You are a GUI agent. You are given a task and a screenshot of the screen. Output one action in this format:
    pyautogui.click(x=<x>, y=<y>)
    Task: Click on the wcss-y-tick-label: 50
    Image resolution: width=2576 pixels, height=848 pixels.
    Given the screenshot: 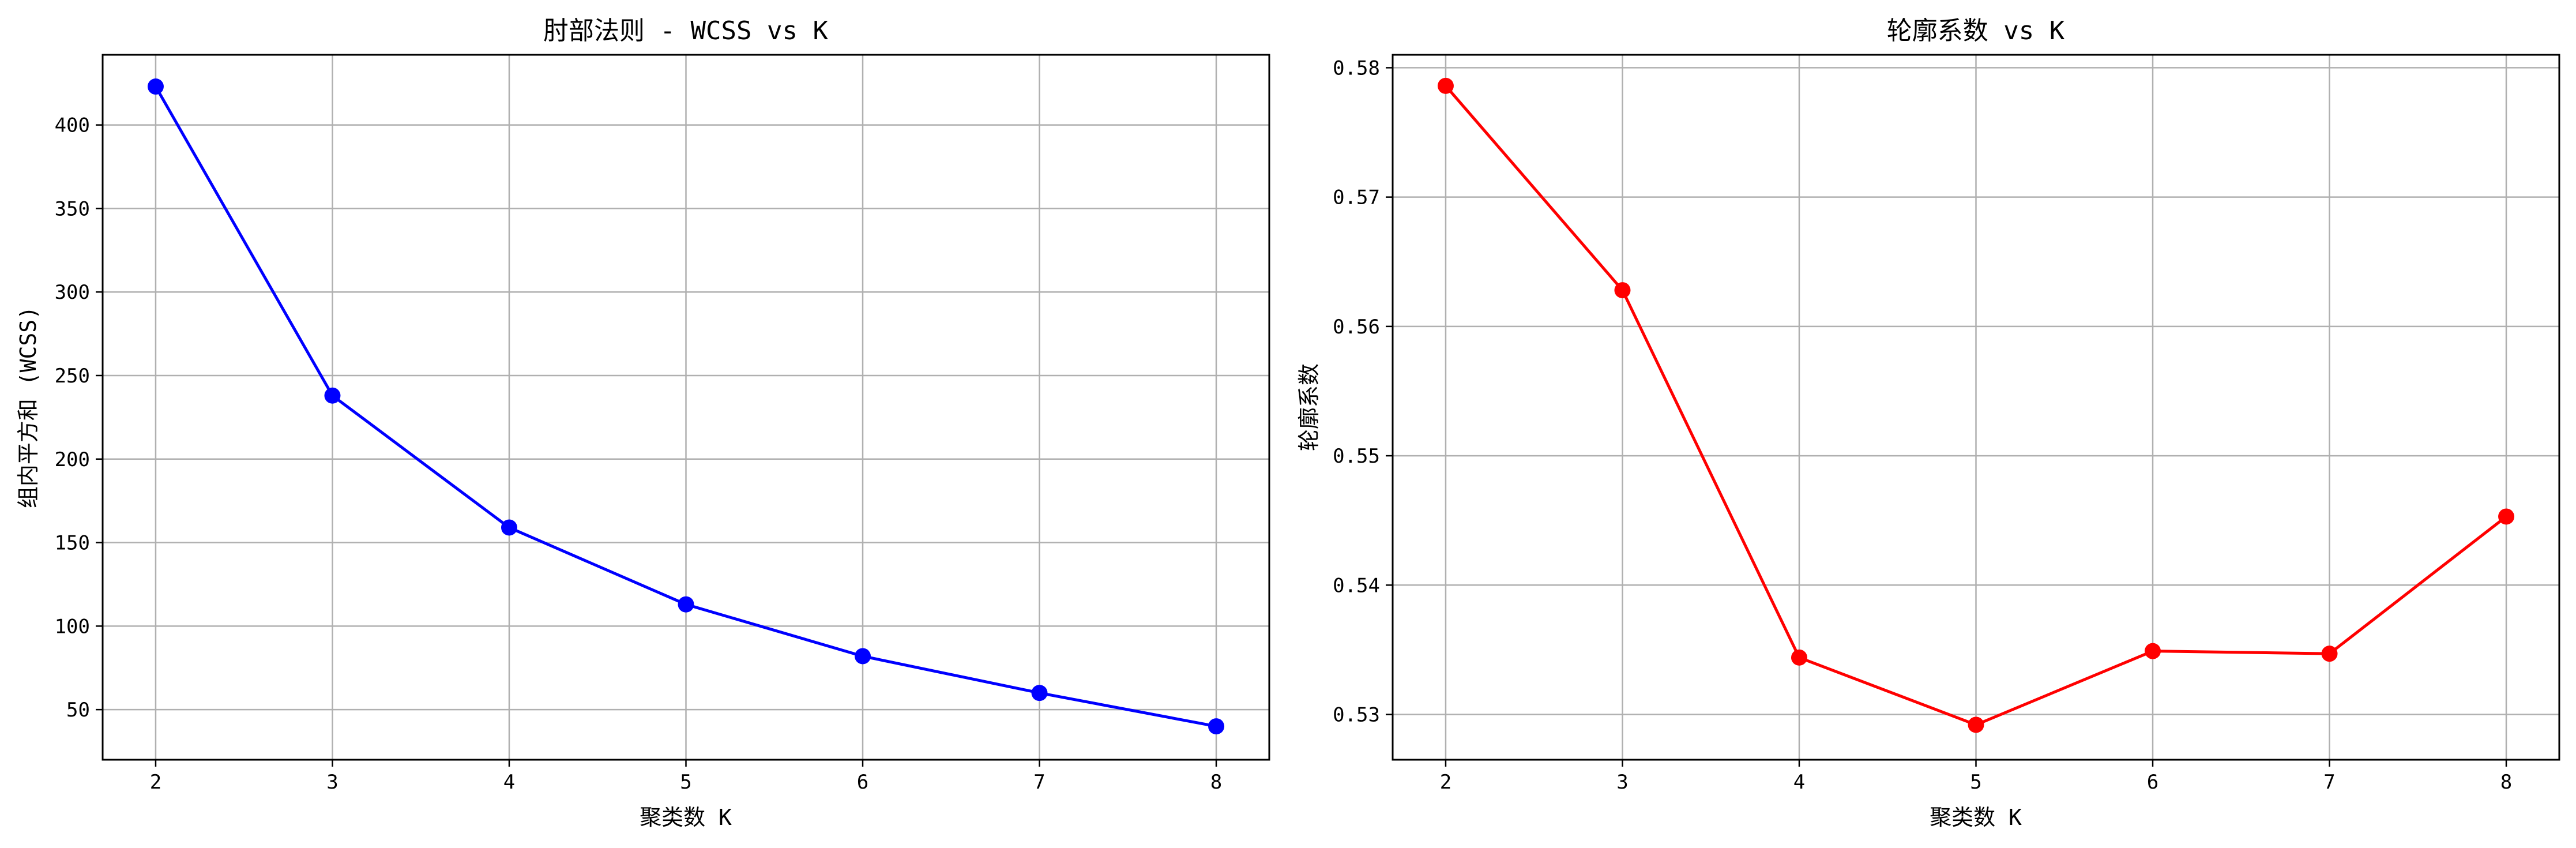 What is the action you would take?
    pyautogui.click(x=78, y=710)
    